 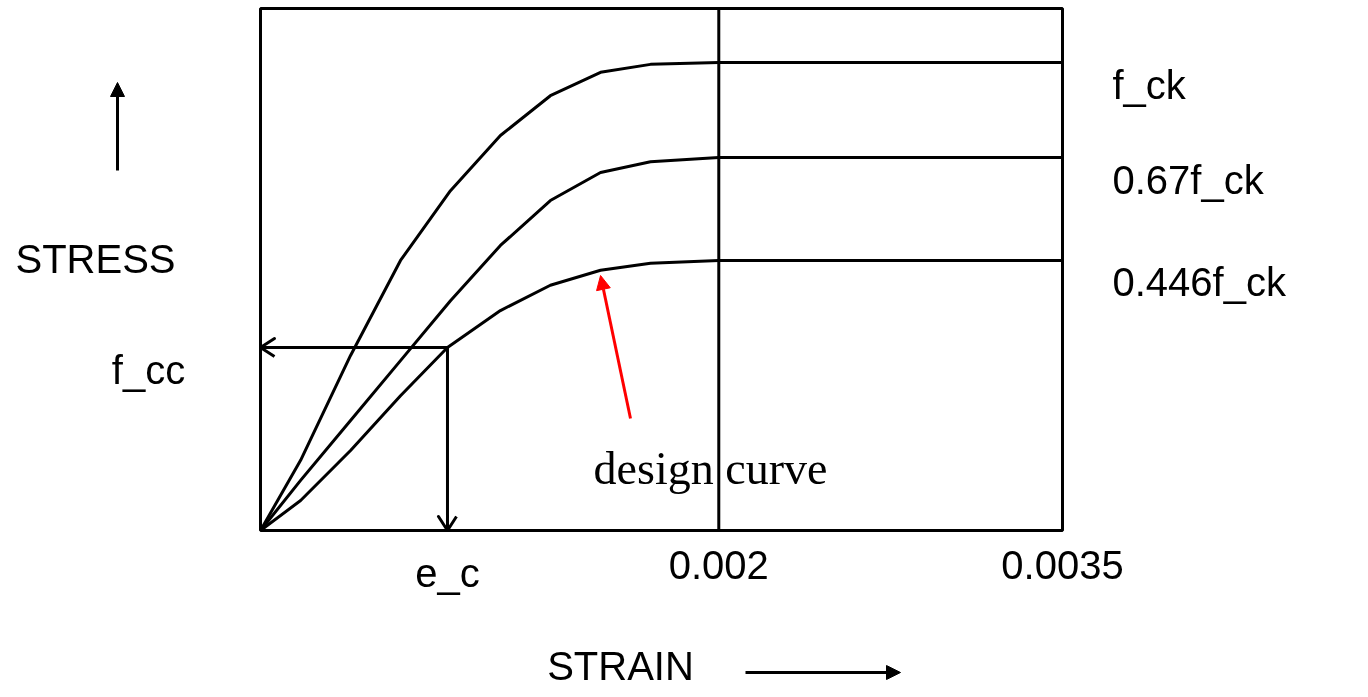 What do you see at coordinates (1149, 84) in the screenshot?
I see `series-label: f_ck` at bounding box center [1149, 84].